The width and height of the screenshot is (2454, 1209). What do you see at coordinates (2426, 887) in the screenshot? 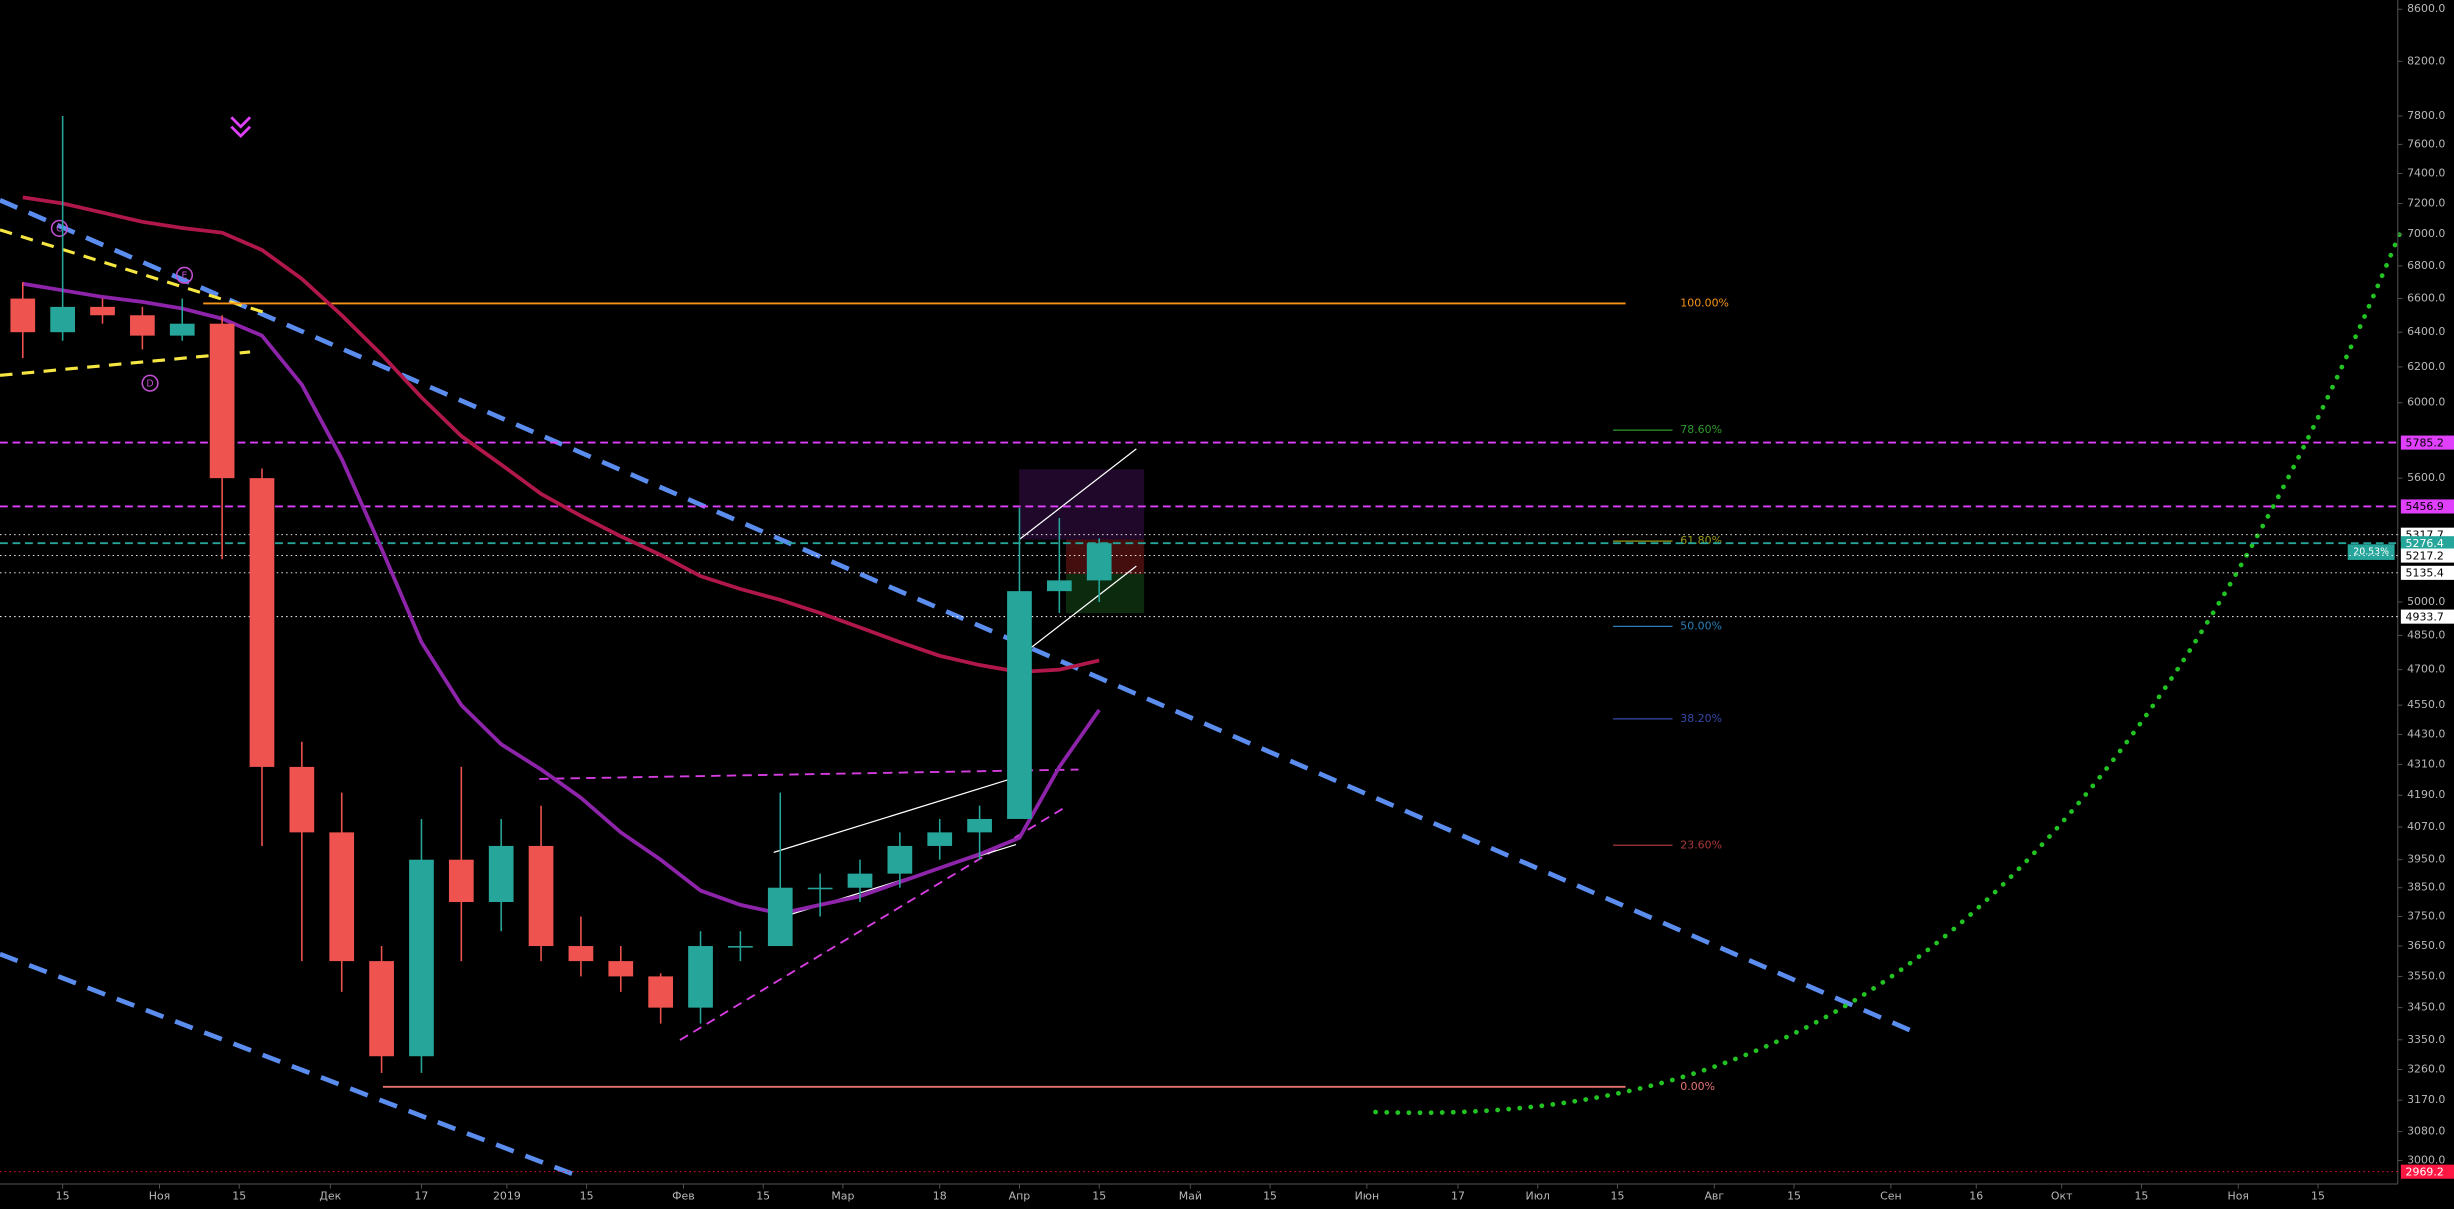
I see `y-tick-label: 3850.0` at bounding box center [2426, 887].